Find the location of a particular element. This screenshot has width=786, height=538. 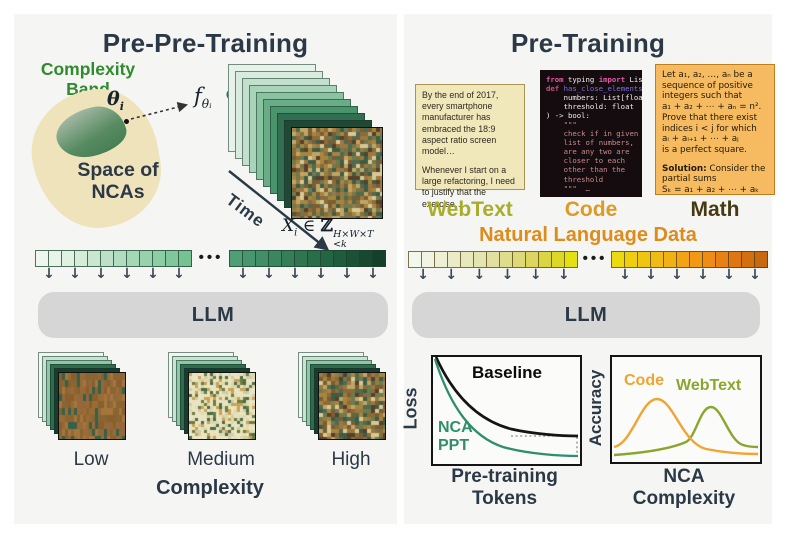

code-token: threshold is located at coordinates (575, 179).